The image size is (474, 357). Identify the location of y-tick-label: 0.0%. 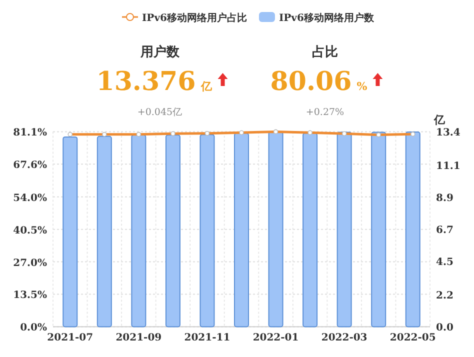
(34, 328).